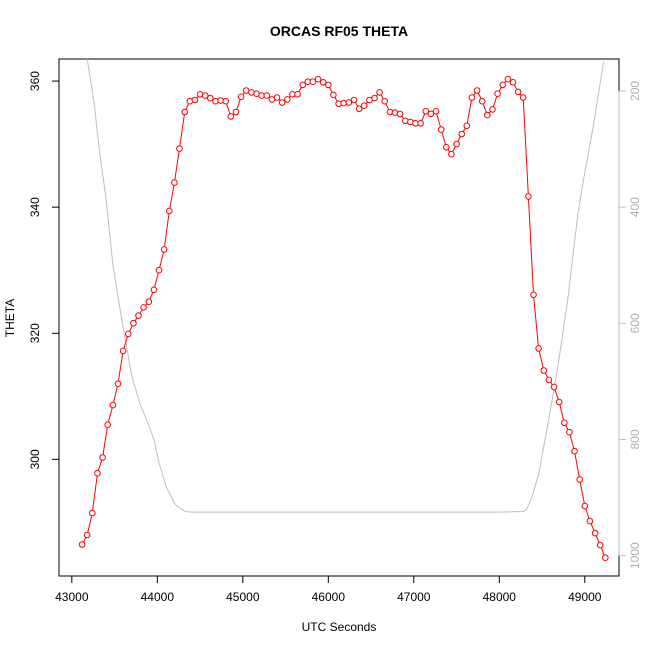 This screenshot has width=650, height=650. What do you see at coordinates (414, 597) in the screenshot?
I see `x-tick-label: 47000` at bounding box center [414, 597].